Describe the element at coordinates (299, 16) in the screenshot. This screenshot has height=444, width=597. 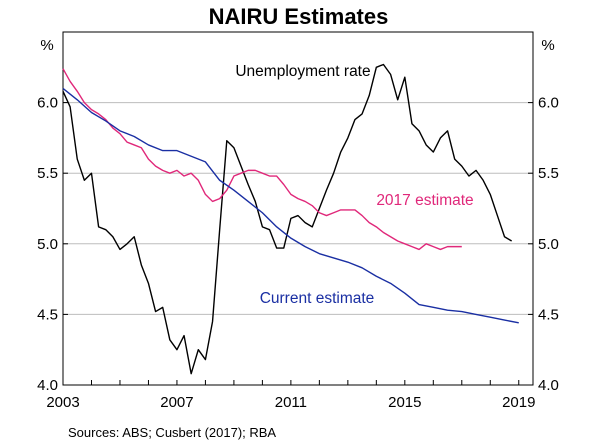
I see `chart-title: NAIRU Estimates` at that location.